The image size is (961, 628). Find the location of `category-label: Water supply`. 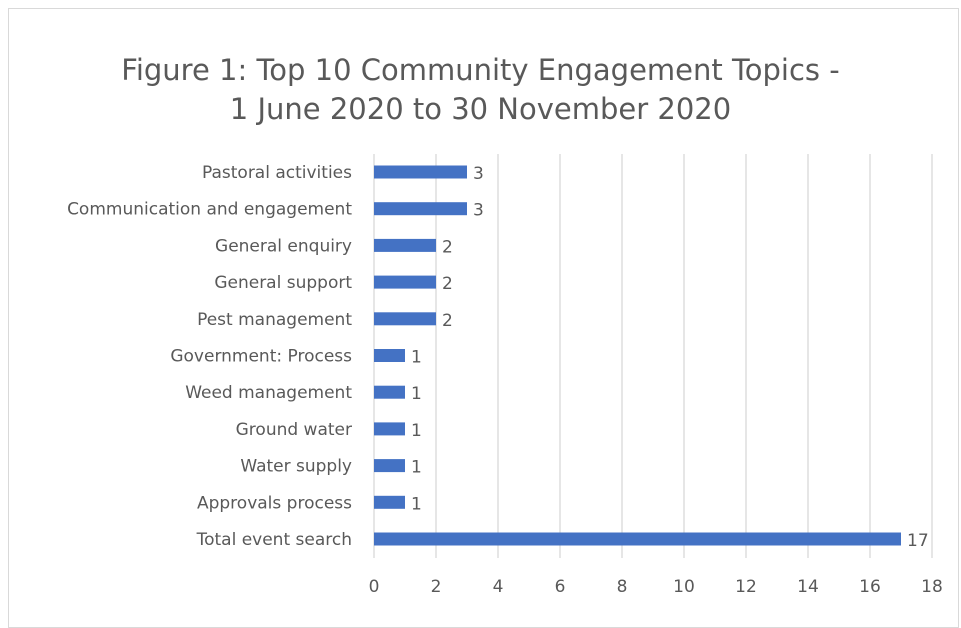

category-label: Water supply is located at coordinates (296, 467).